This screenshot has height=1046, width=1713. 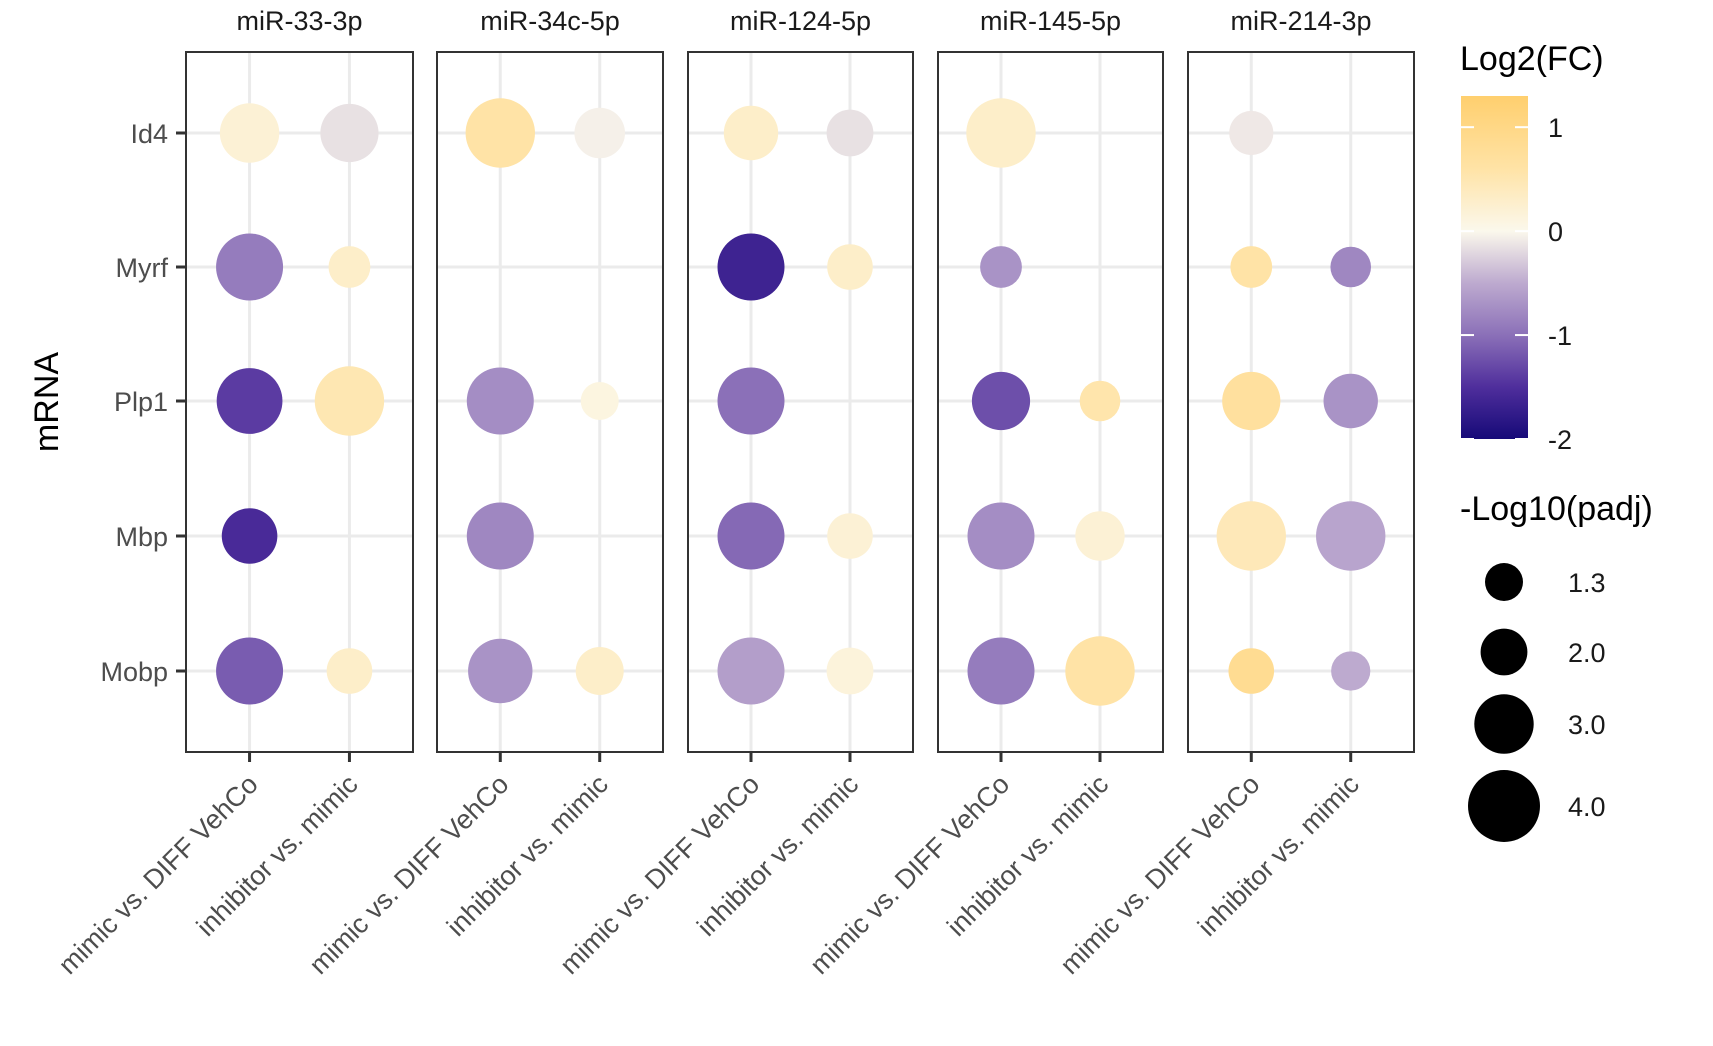 I want to click on point-mir-124-5p-myrf-mimic-vs-diff-vehco, so click(x=751, y=267).